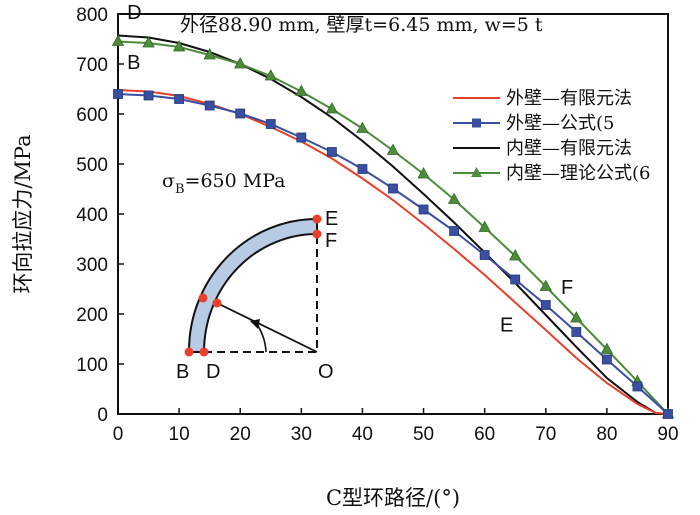  What do you see at coordinates (423, 434) in the screenshot?
I see `x-tick-label: 50` at bounding box center [423, 434].